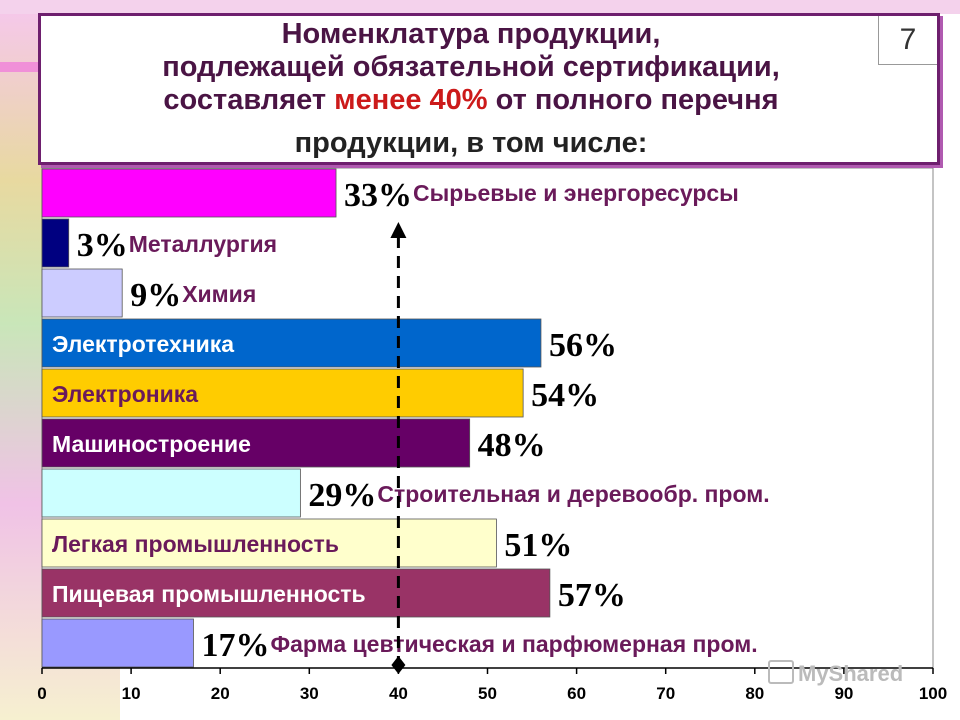 The image size is (960, 720). Describe the element at coordinates (195, 544) in the screenshot. I see `category-label: Легкая промышленность` at that location.